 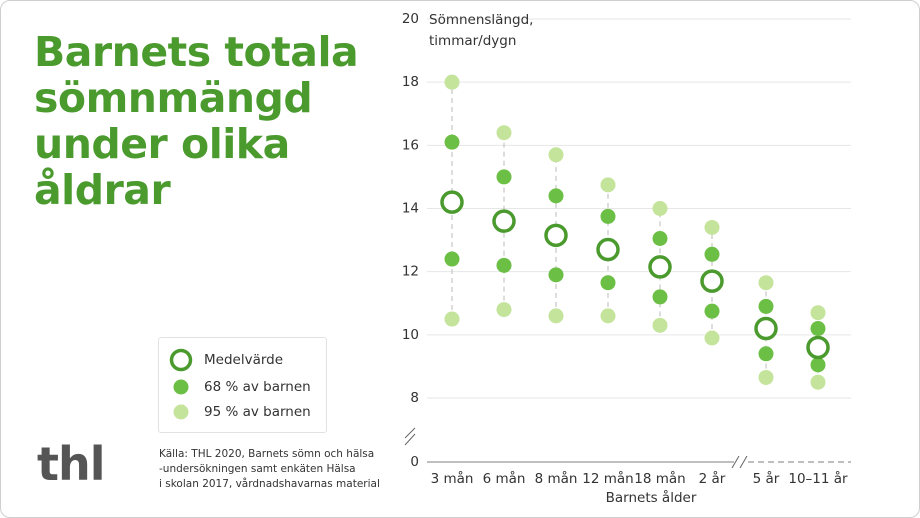 I want to click on title-line: Barnets totala, so click(x=196, y=52).